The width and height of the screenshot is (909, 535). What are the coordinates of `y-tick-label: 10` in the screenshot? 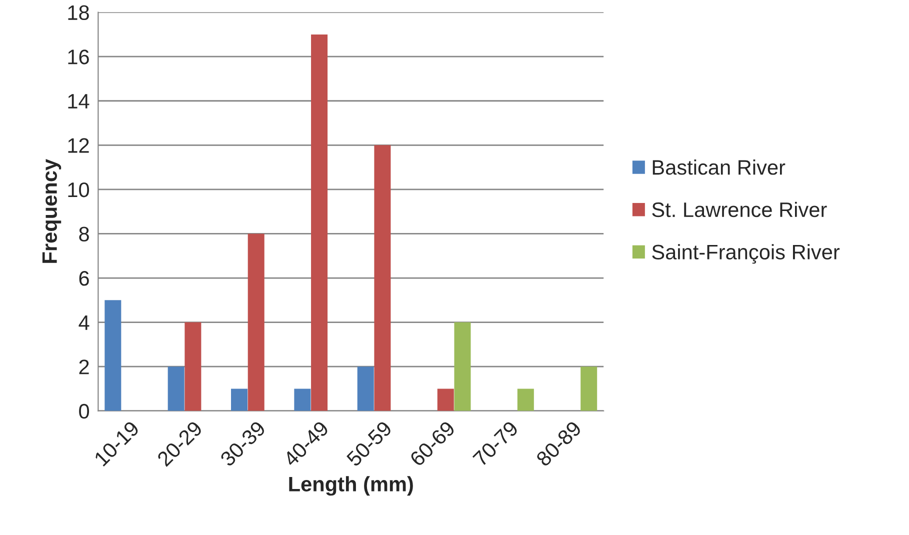 It's located at (79, 190).